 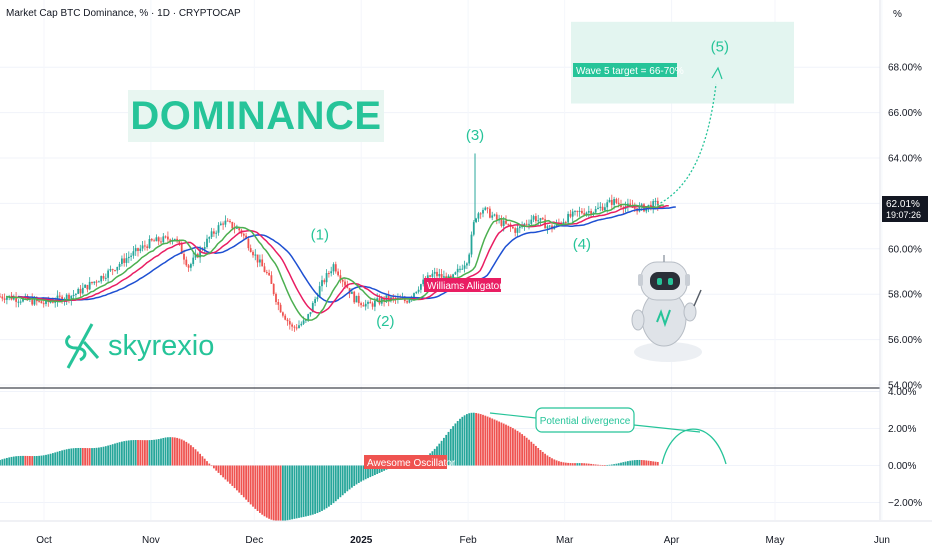 I want to click on wave5-target-label: Wave 5 target = 66-70%, so click(x=630, y=71).